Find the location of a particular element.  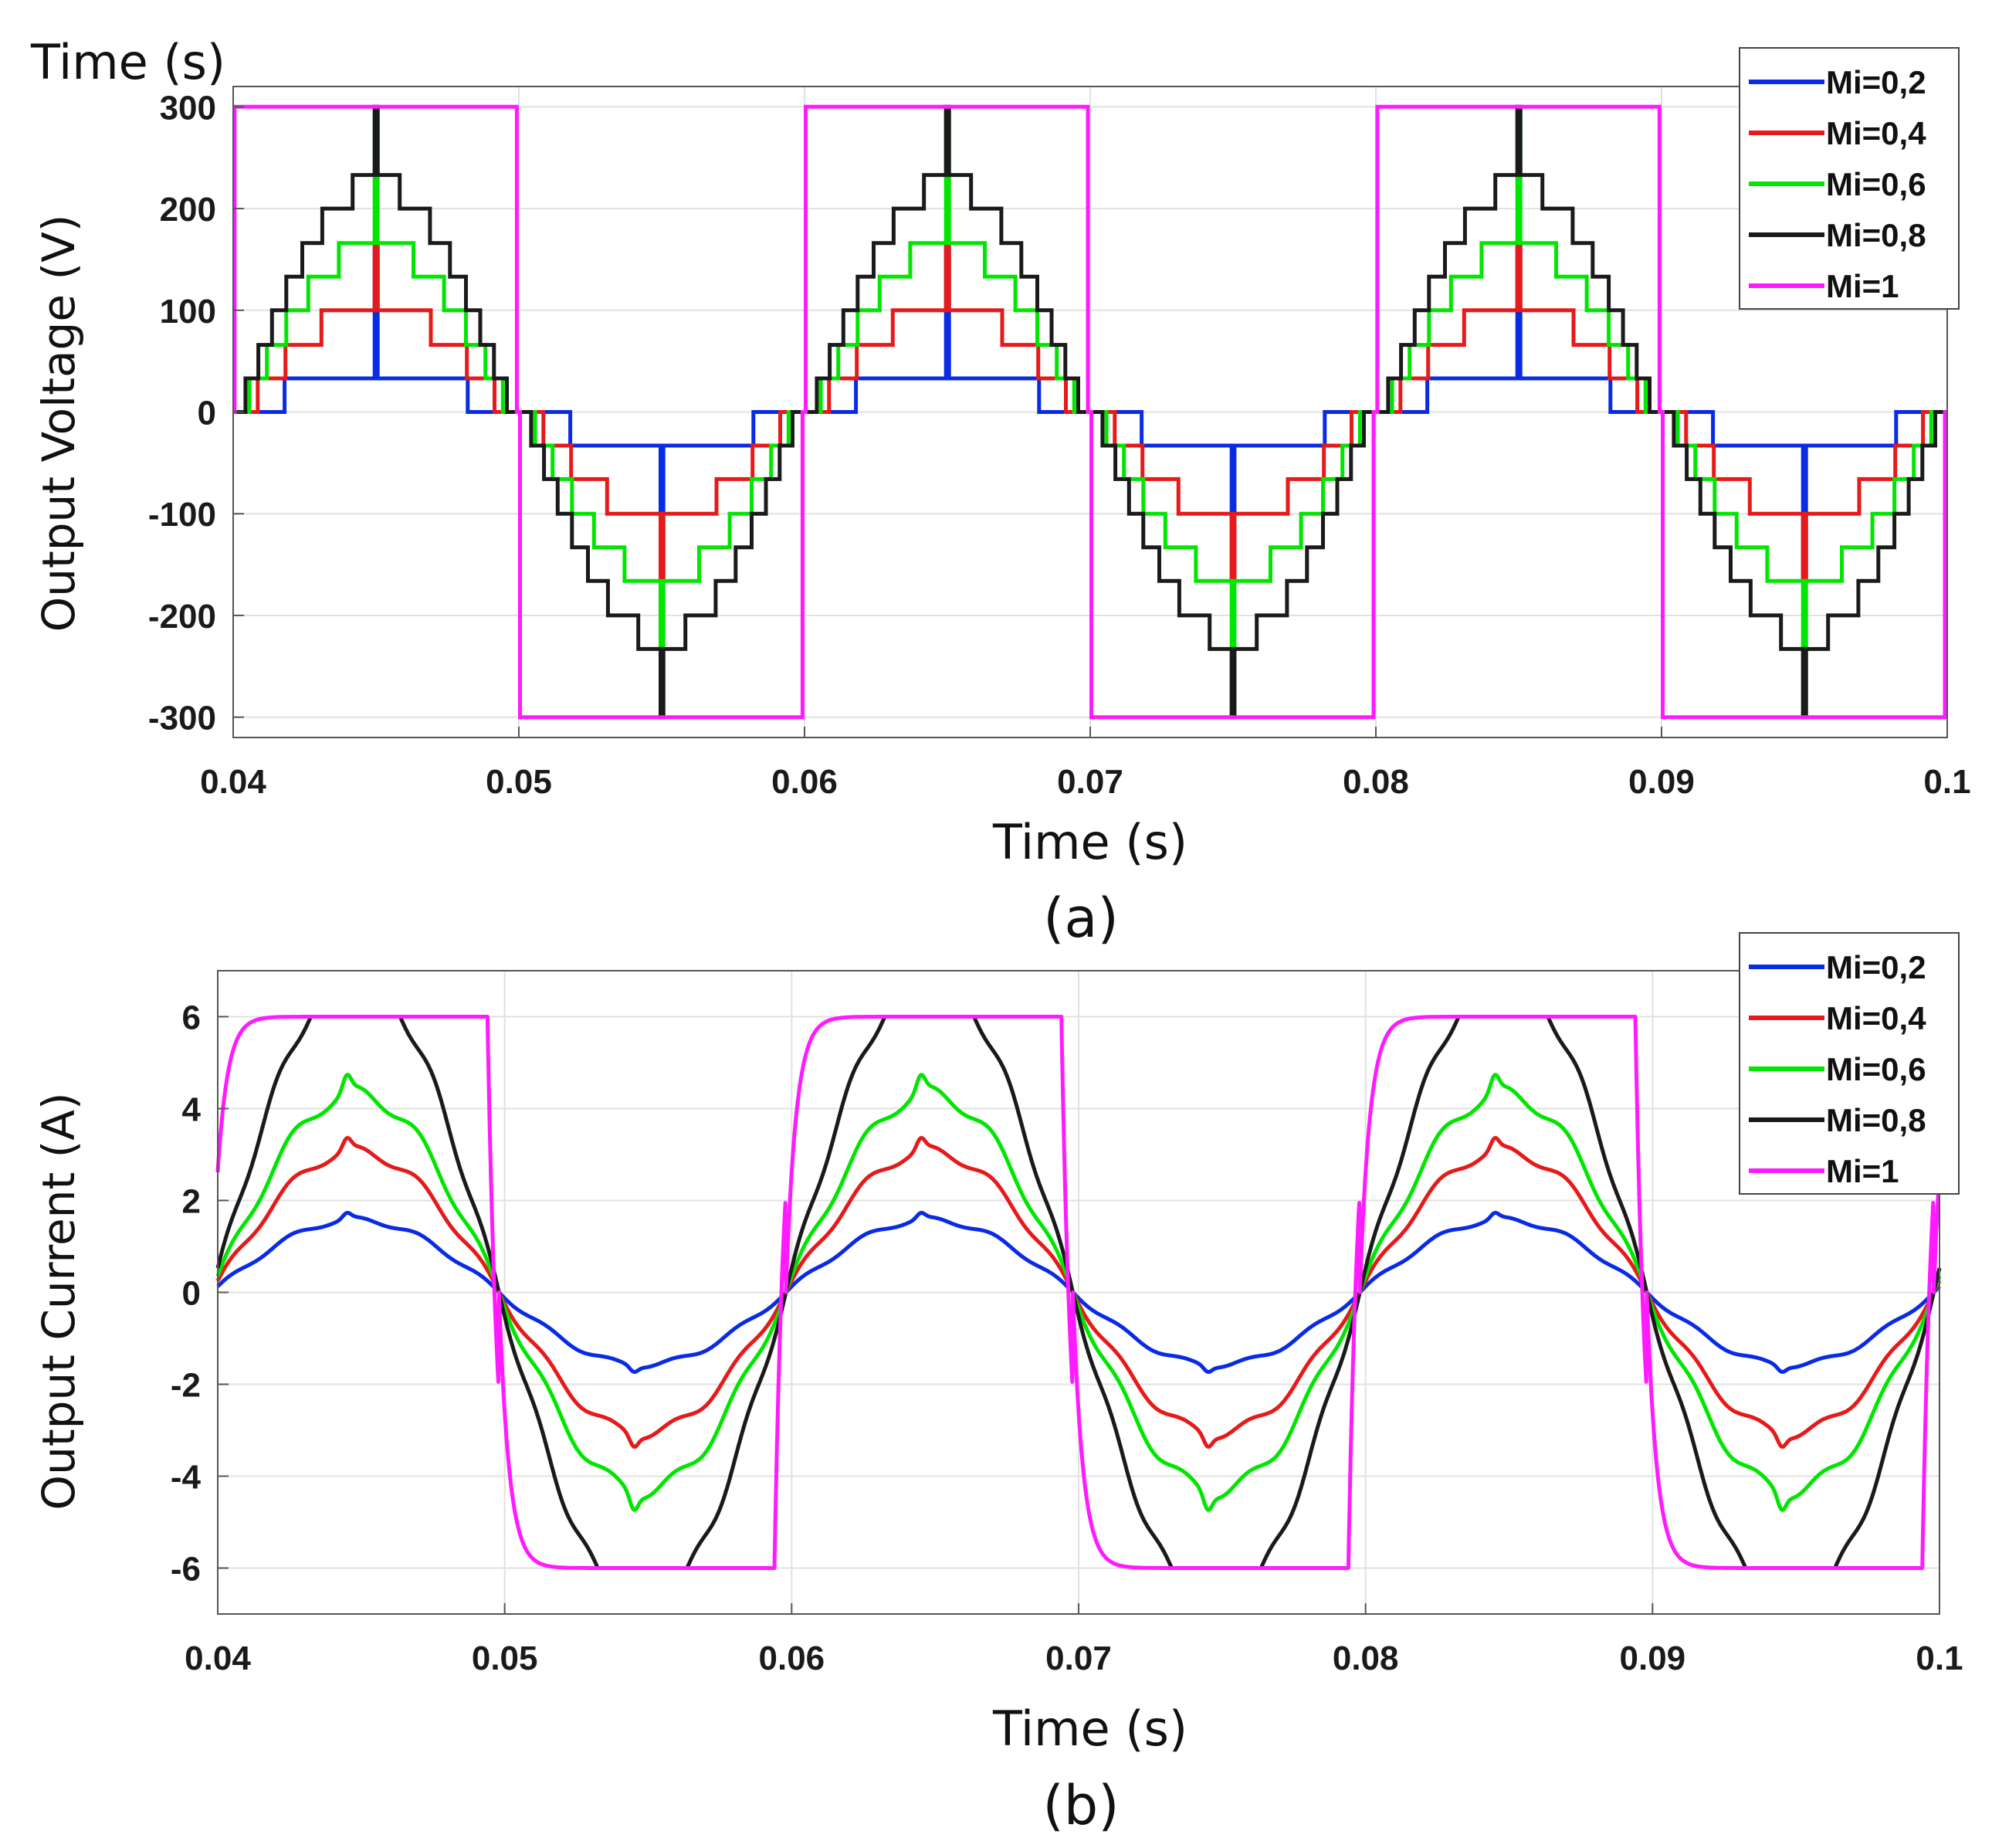

y-tick-label: 200 is located at coordinates (188, 210).